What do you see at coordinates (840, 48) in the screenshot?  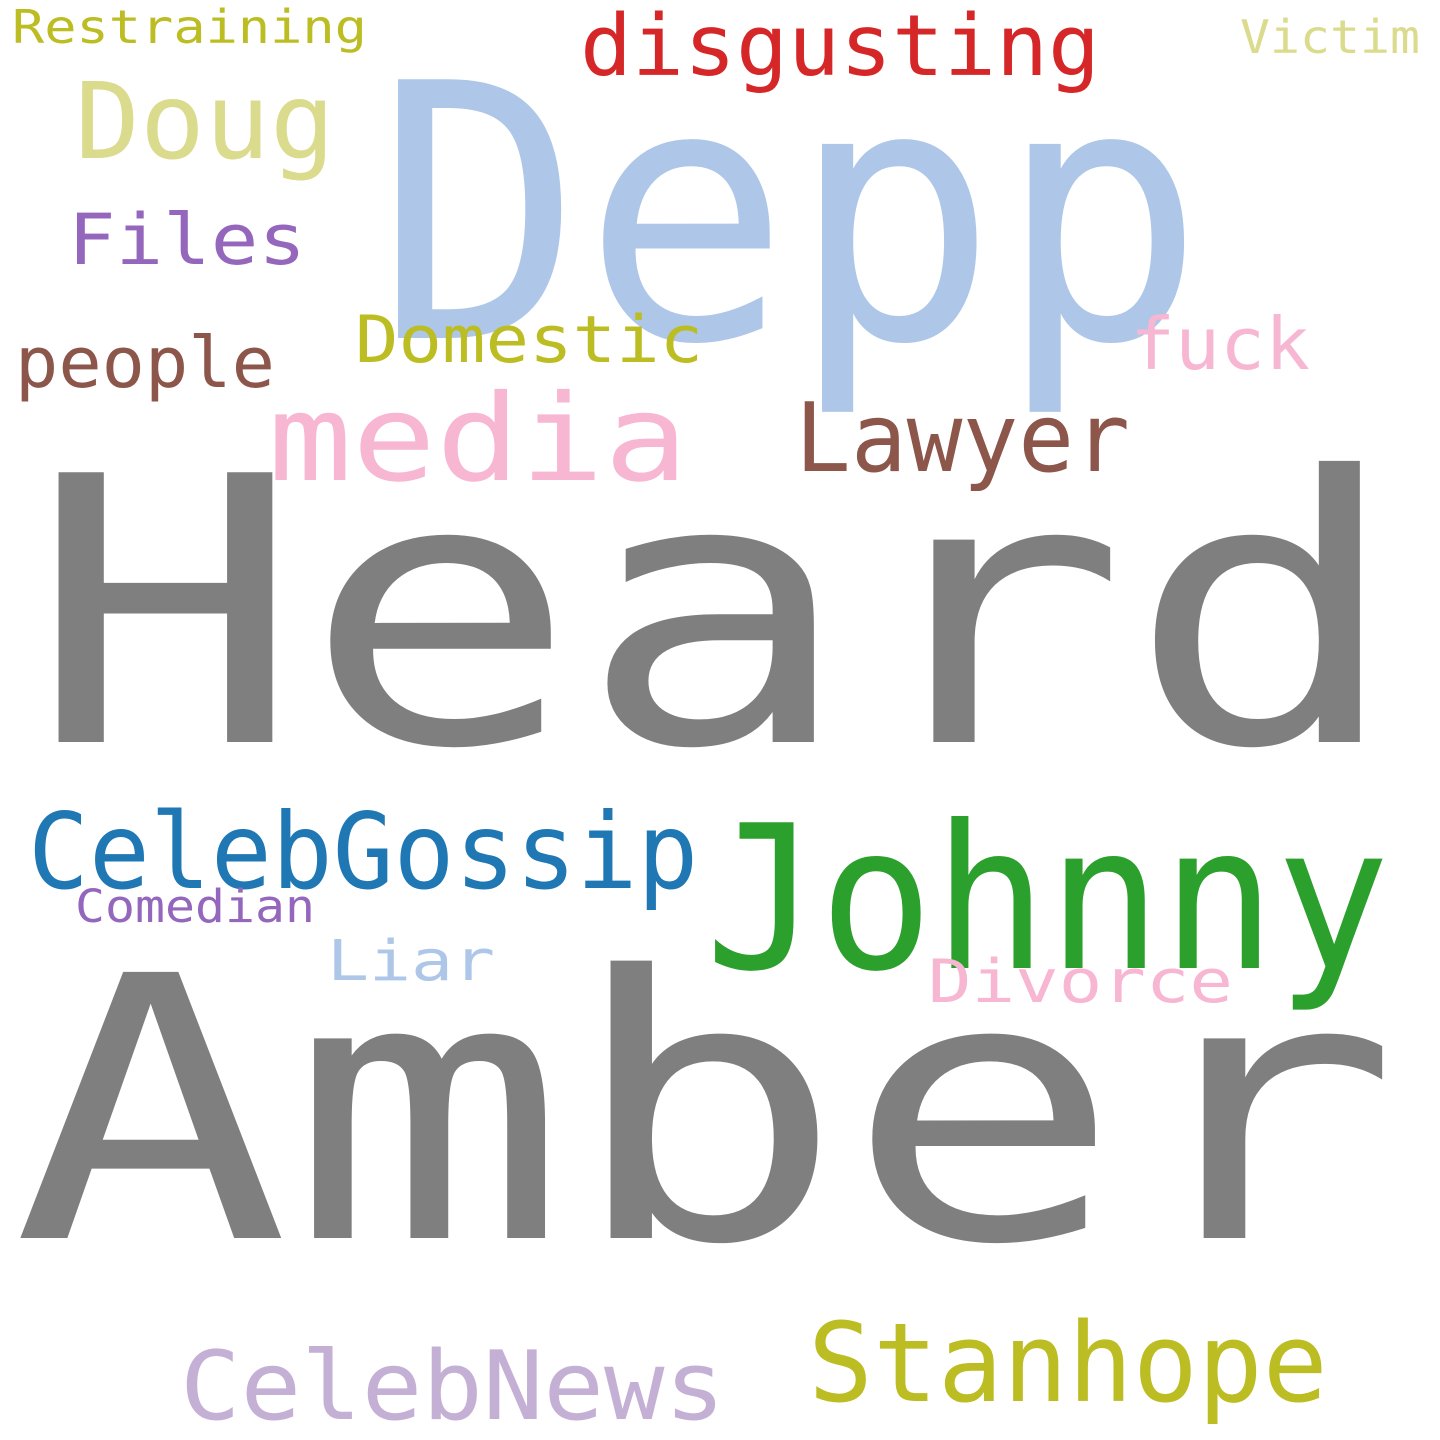 I see `word-disgusting: disgusting` at bounding box center [840, 48].